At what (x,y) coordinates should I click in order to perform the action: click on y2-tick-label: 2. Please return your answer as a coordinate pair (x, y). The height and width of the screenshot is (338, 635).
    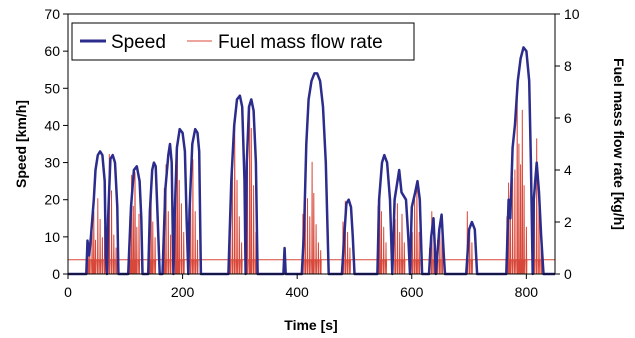
    Looking at the image, I should click on (568, 222).